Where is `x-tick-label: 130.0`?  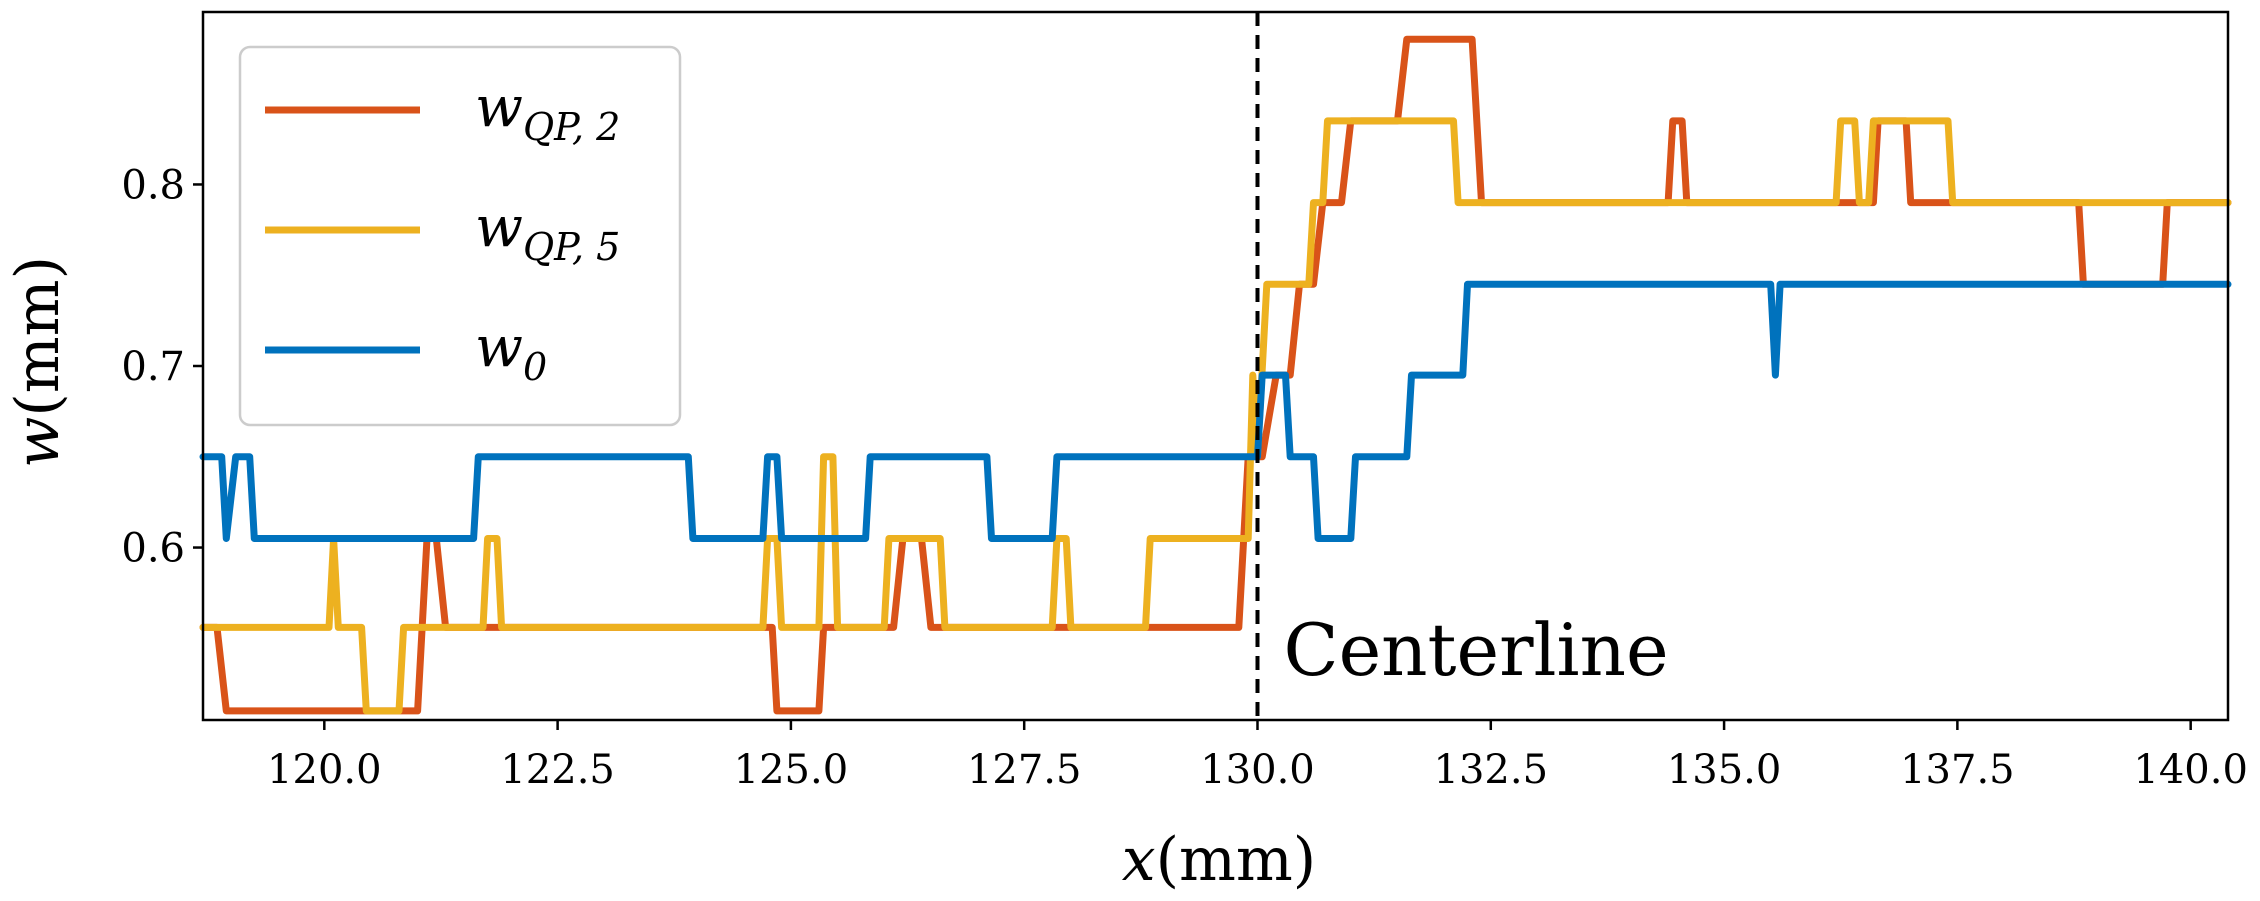
x-tick-label: 130.0 is located at coordinates (1257, 770).